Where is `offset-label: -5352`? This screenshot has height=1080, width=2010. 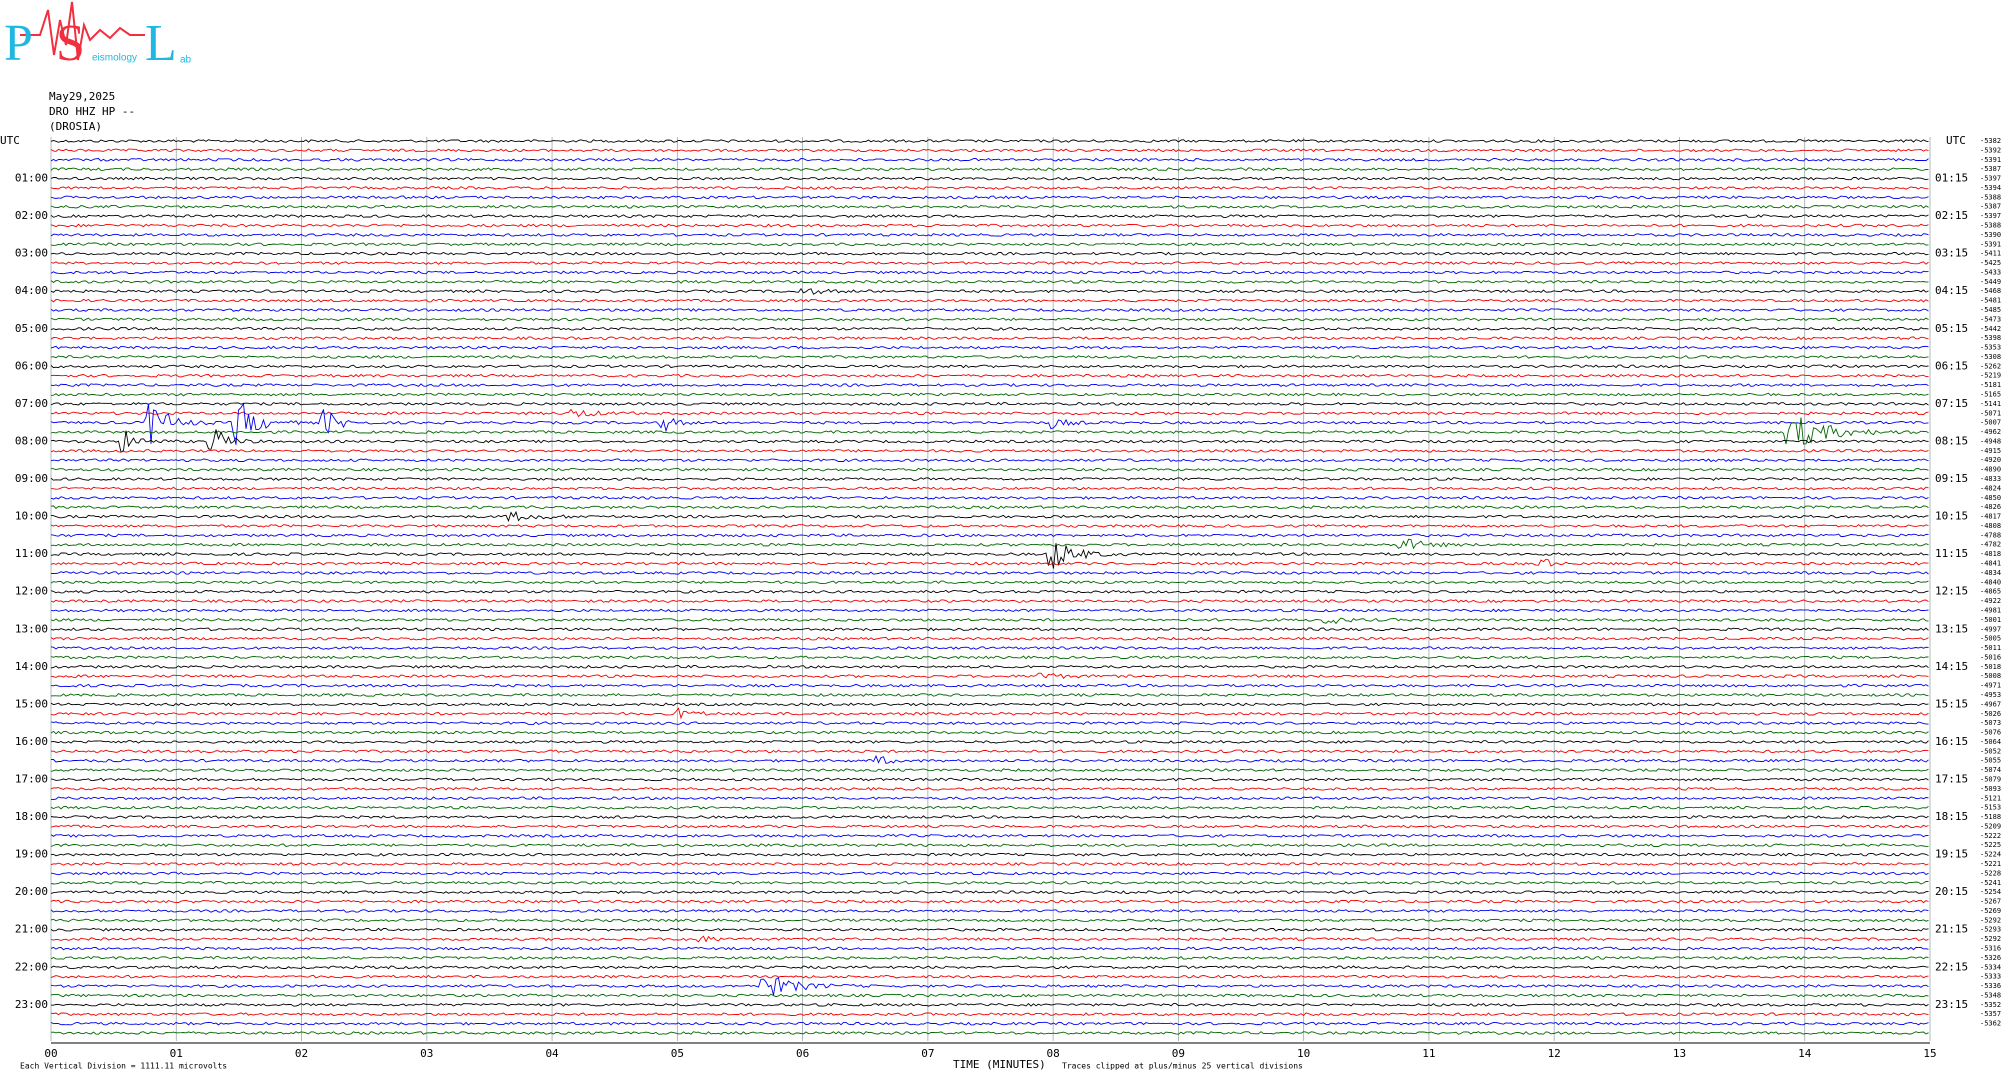
offset-label: -5352 is located at coordinates (1990, 1005).